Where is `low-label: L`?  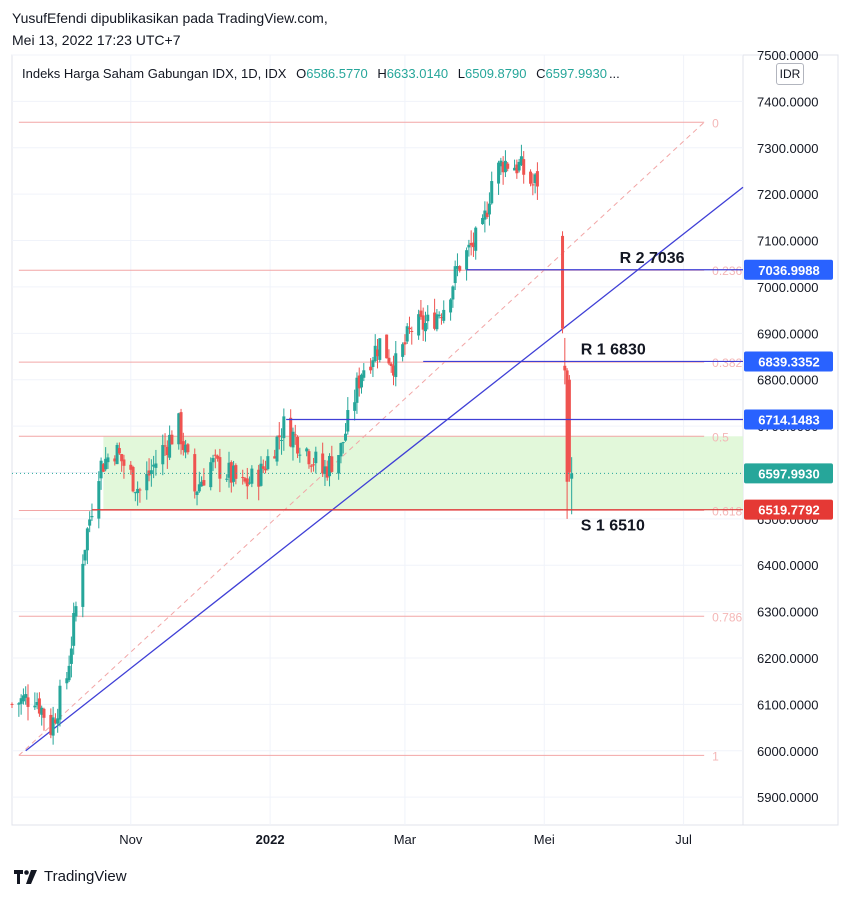
low-label: L is located at coordinates (461, 73).